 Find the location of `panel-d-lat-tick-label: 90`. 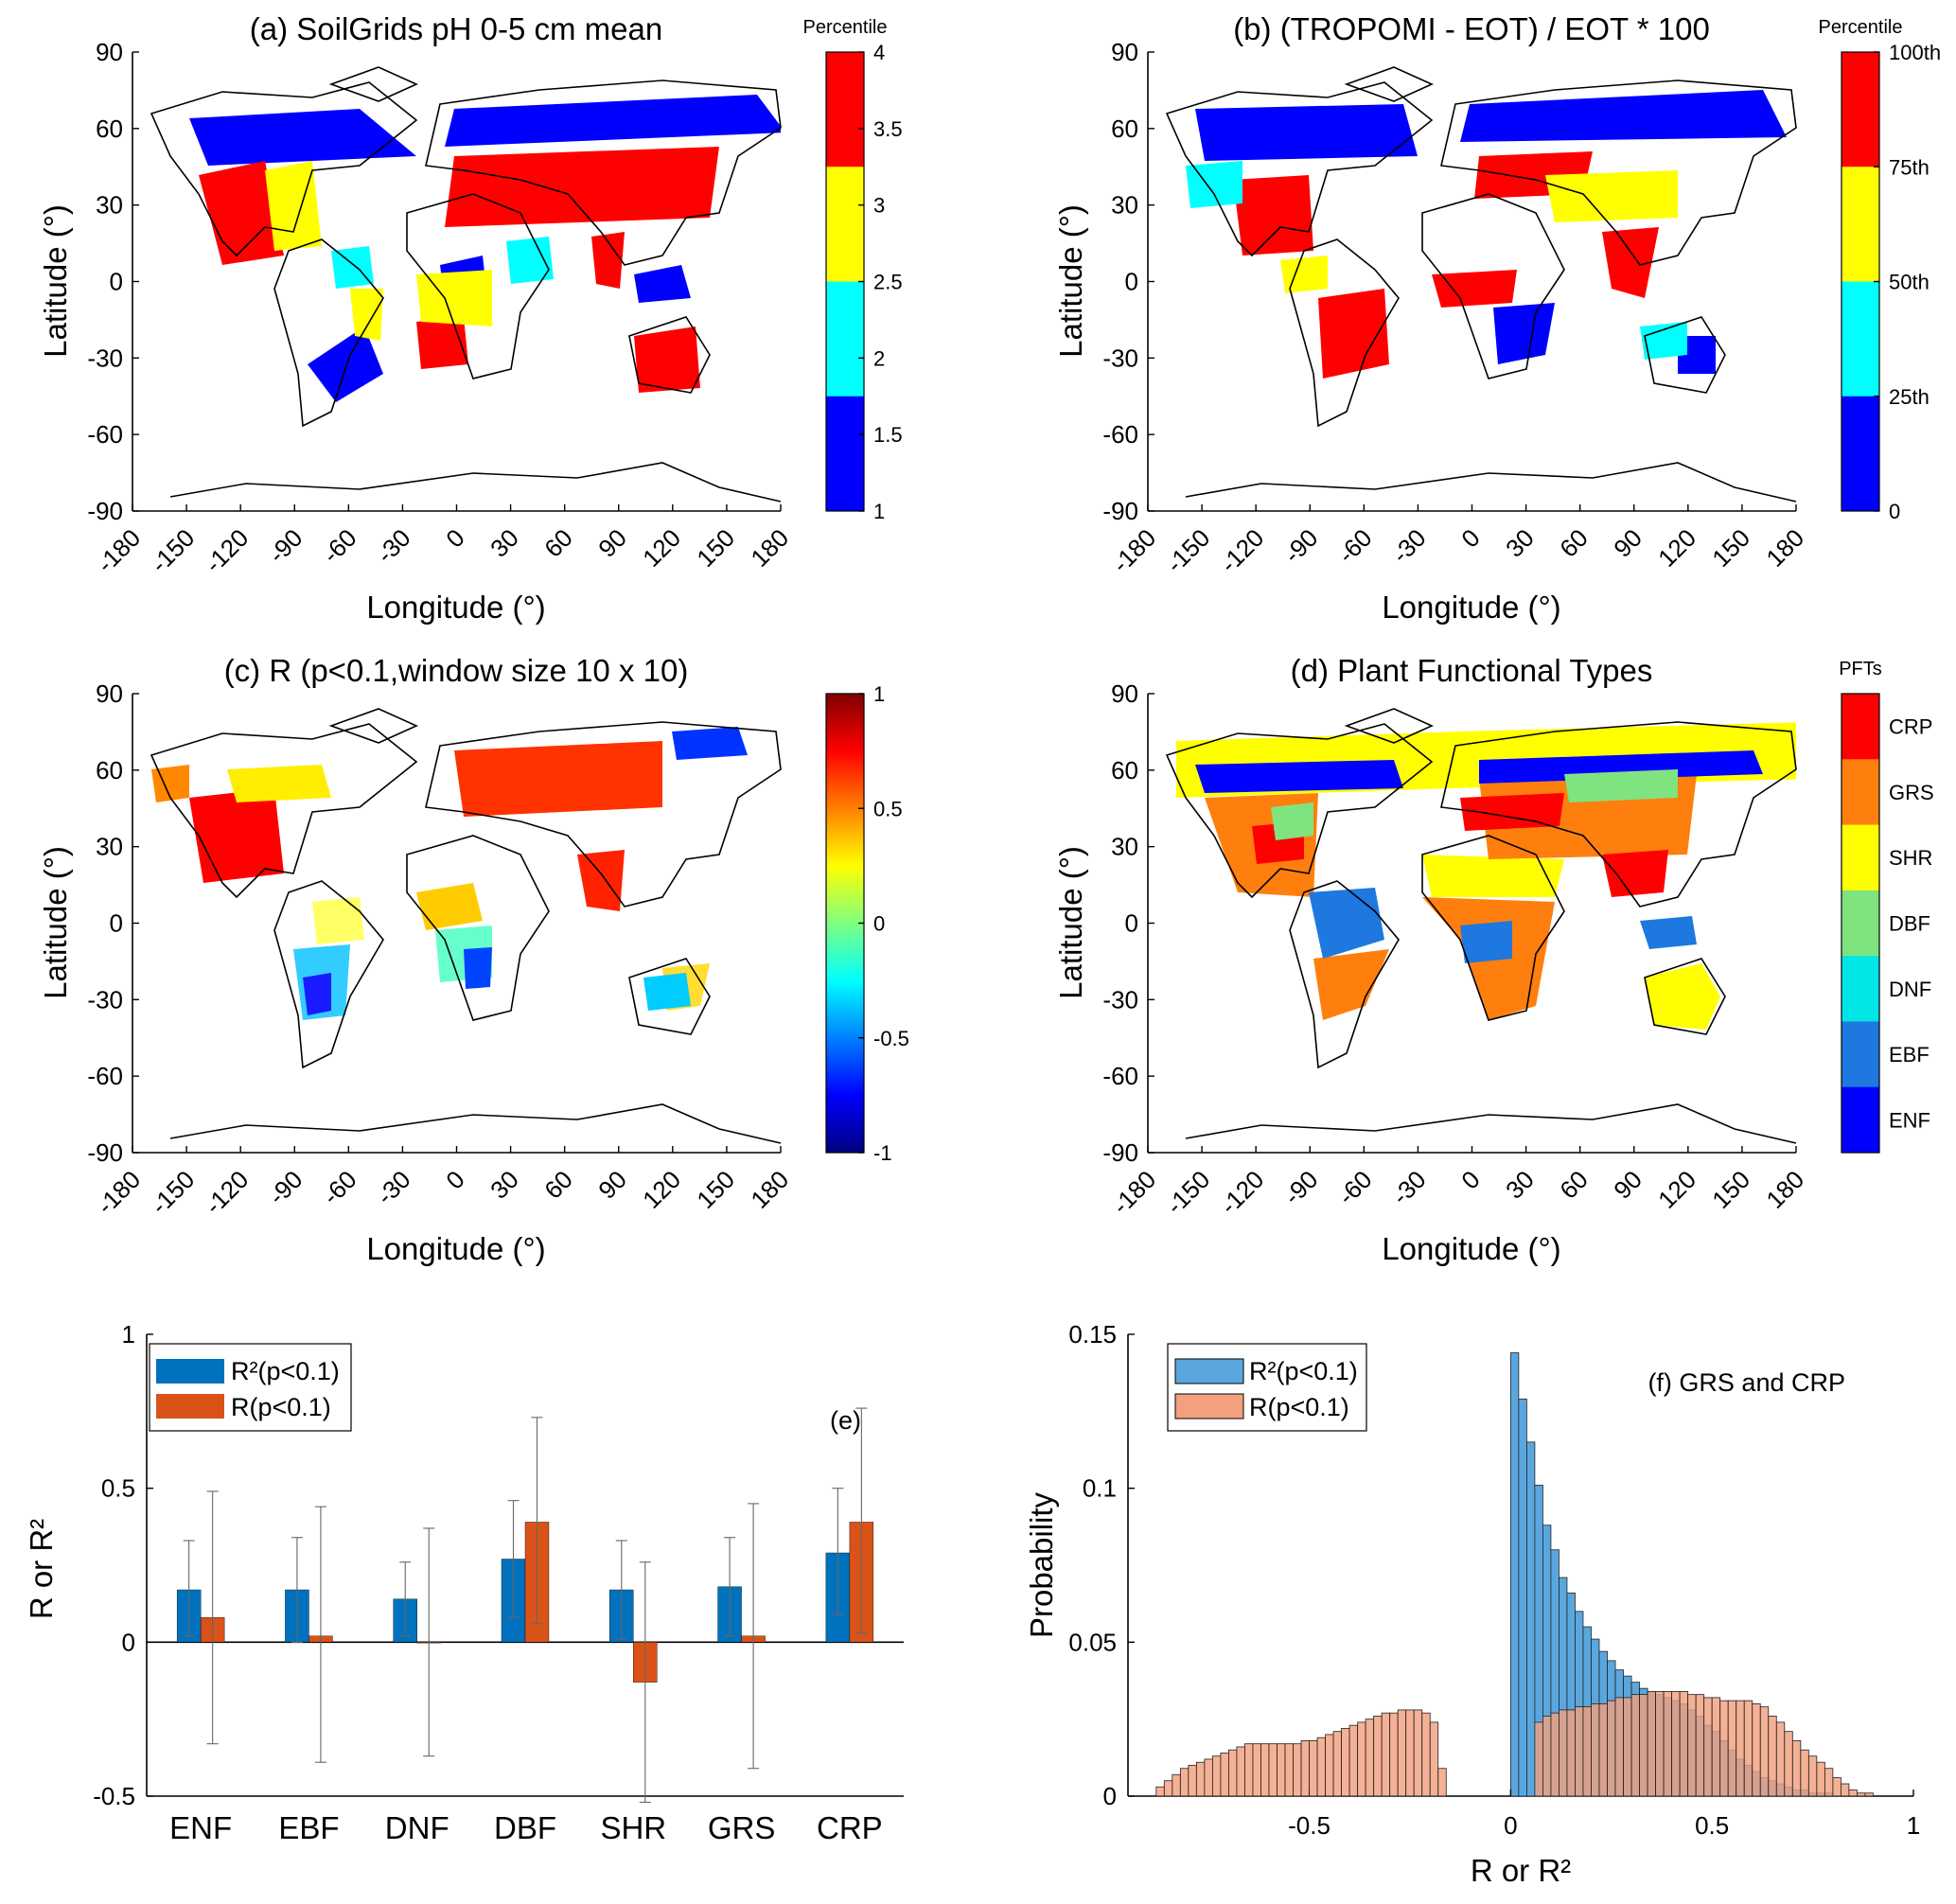

panel-d-lat-tick-label: 90 is located at coordinates (1124, 693).